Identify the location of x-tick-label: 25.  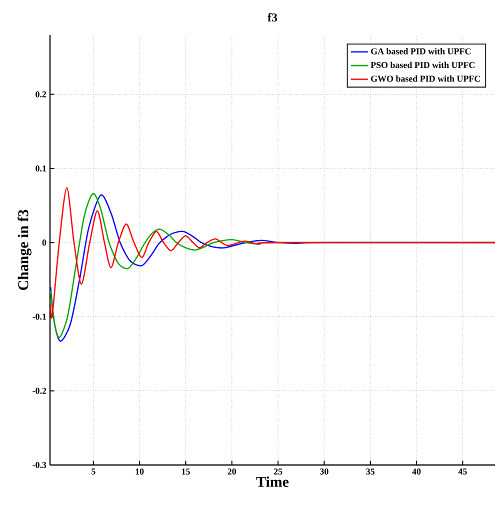
(278, 471).